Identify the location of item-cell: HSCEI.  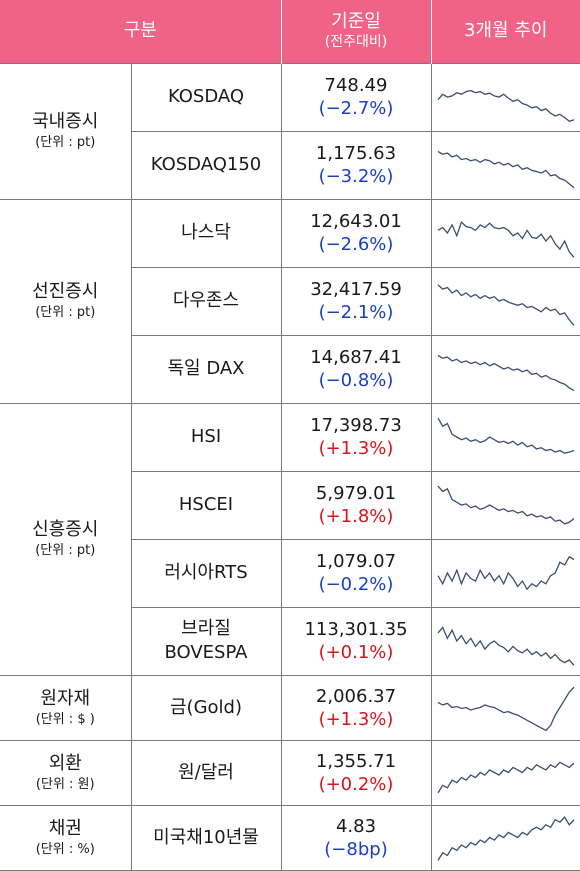
(206, 505).